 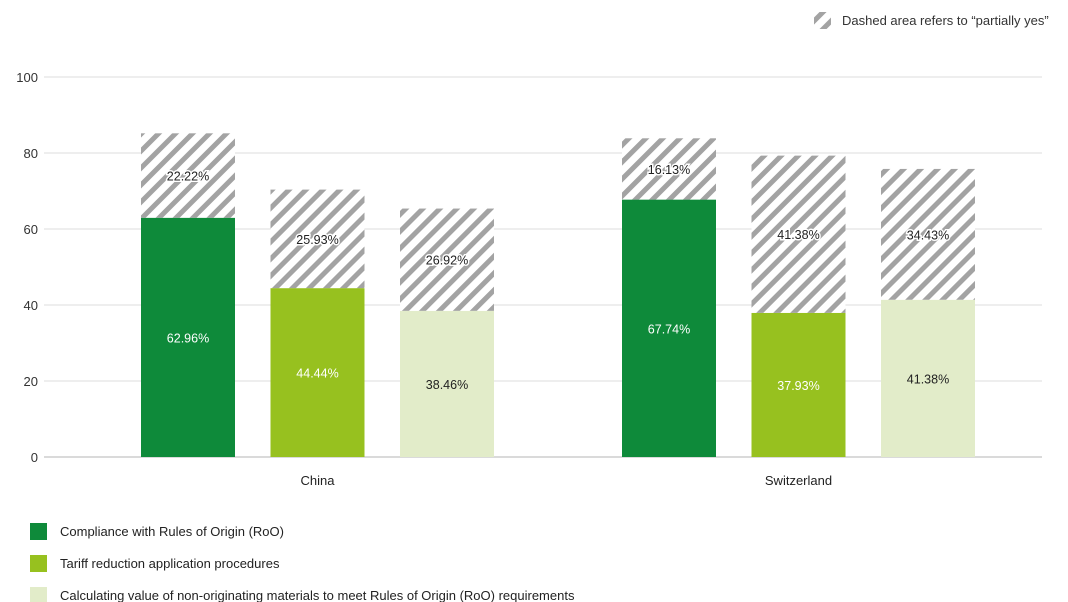 I want to click on yes-data-label: 67.74%, so click(x=669, y=329).